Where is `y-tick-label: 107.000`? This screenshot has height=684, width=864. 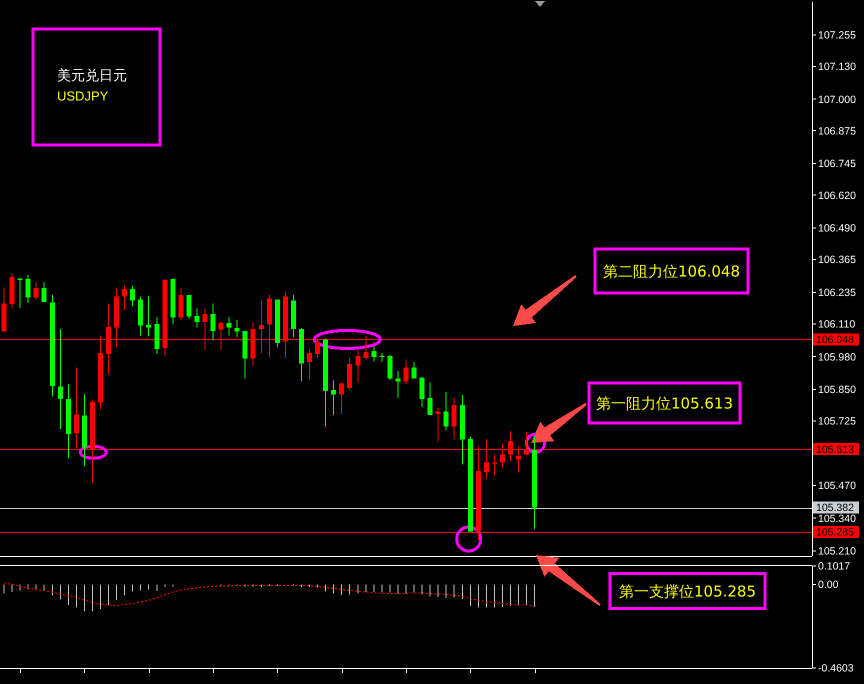
y-tick-label: 107.000 is located at coordinates (837, 100).